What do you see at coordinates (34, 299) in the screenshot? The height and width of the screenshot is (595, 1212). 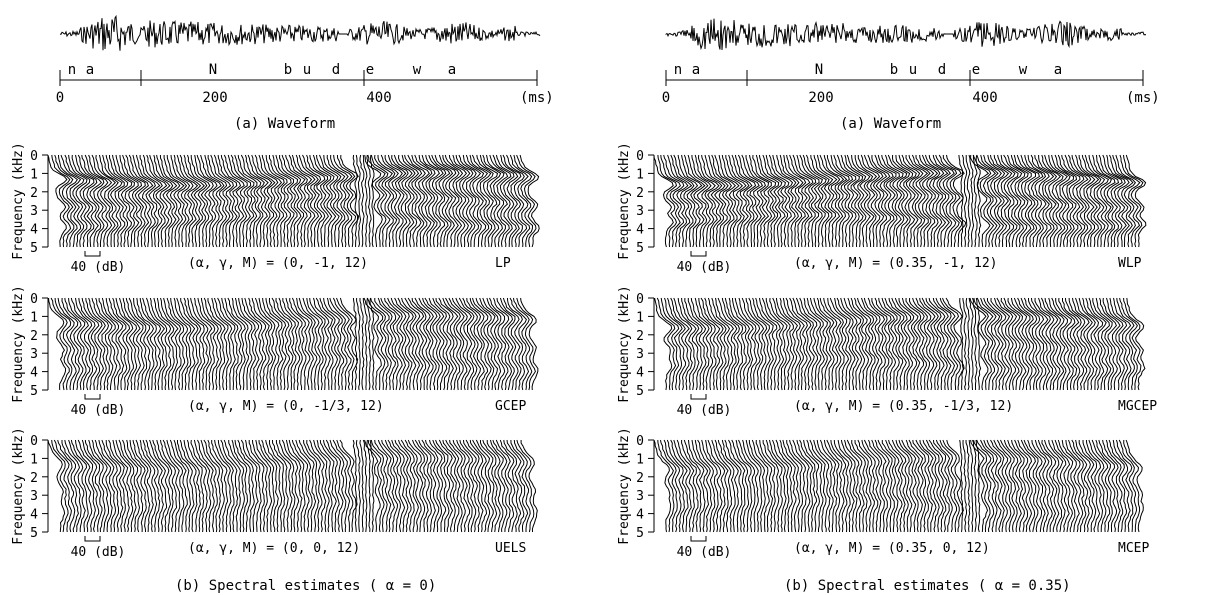 I see `frequency-tick-label: 0` at bounding box center [34, 299].